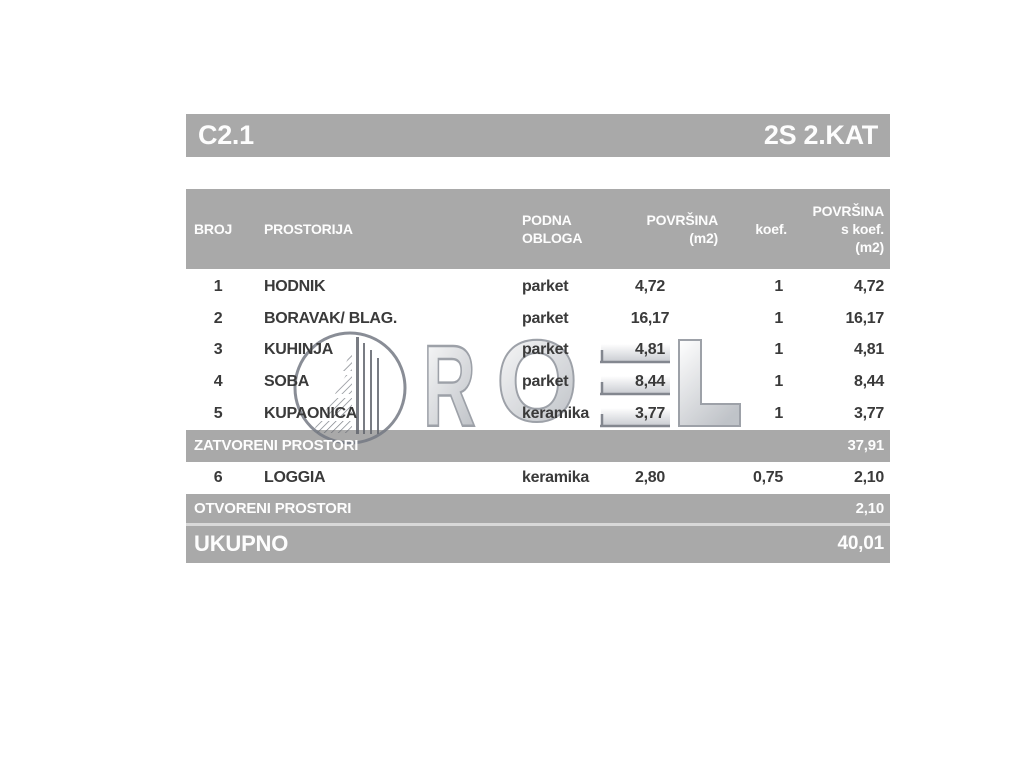  I want to click on table-row: 2 BORAVAK/ BLAG. parket 16,17 1 16,17, so click(538, 319).